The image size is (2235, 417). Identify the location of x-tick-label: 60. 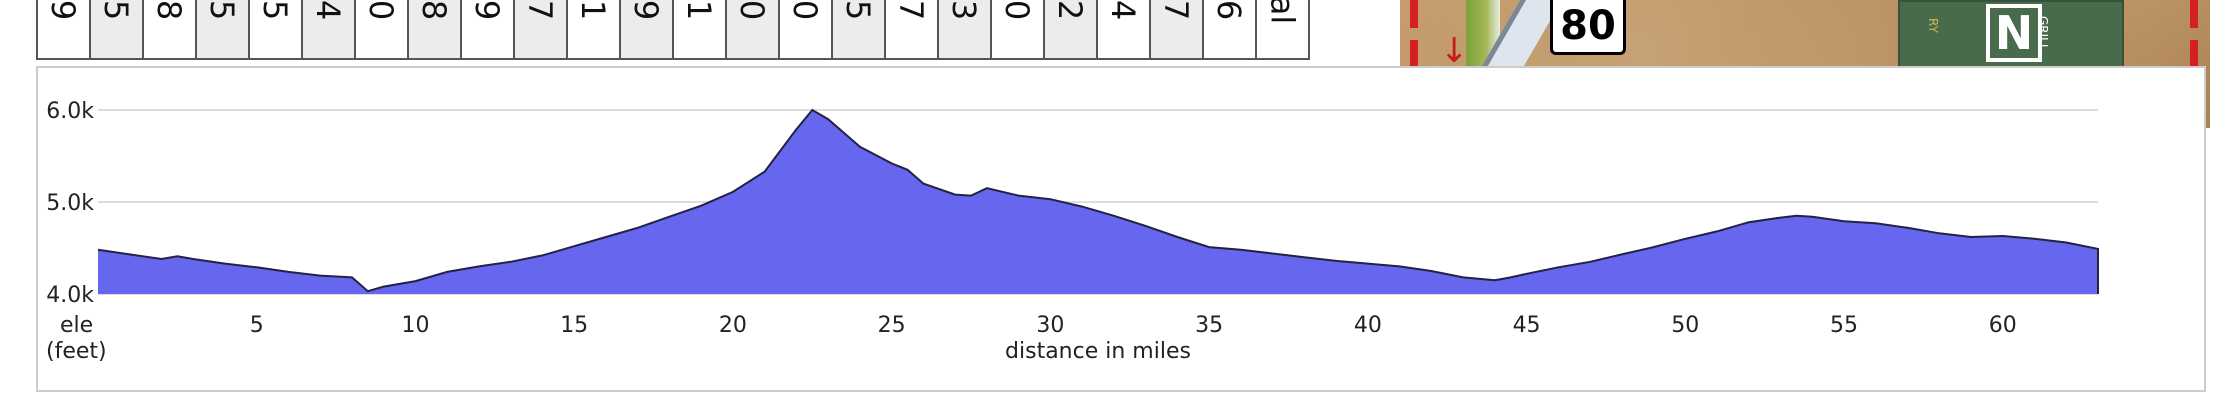
(2003, 325).